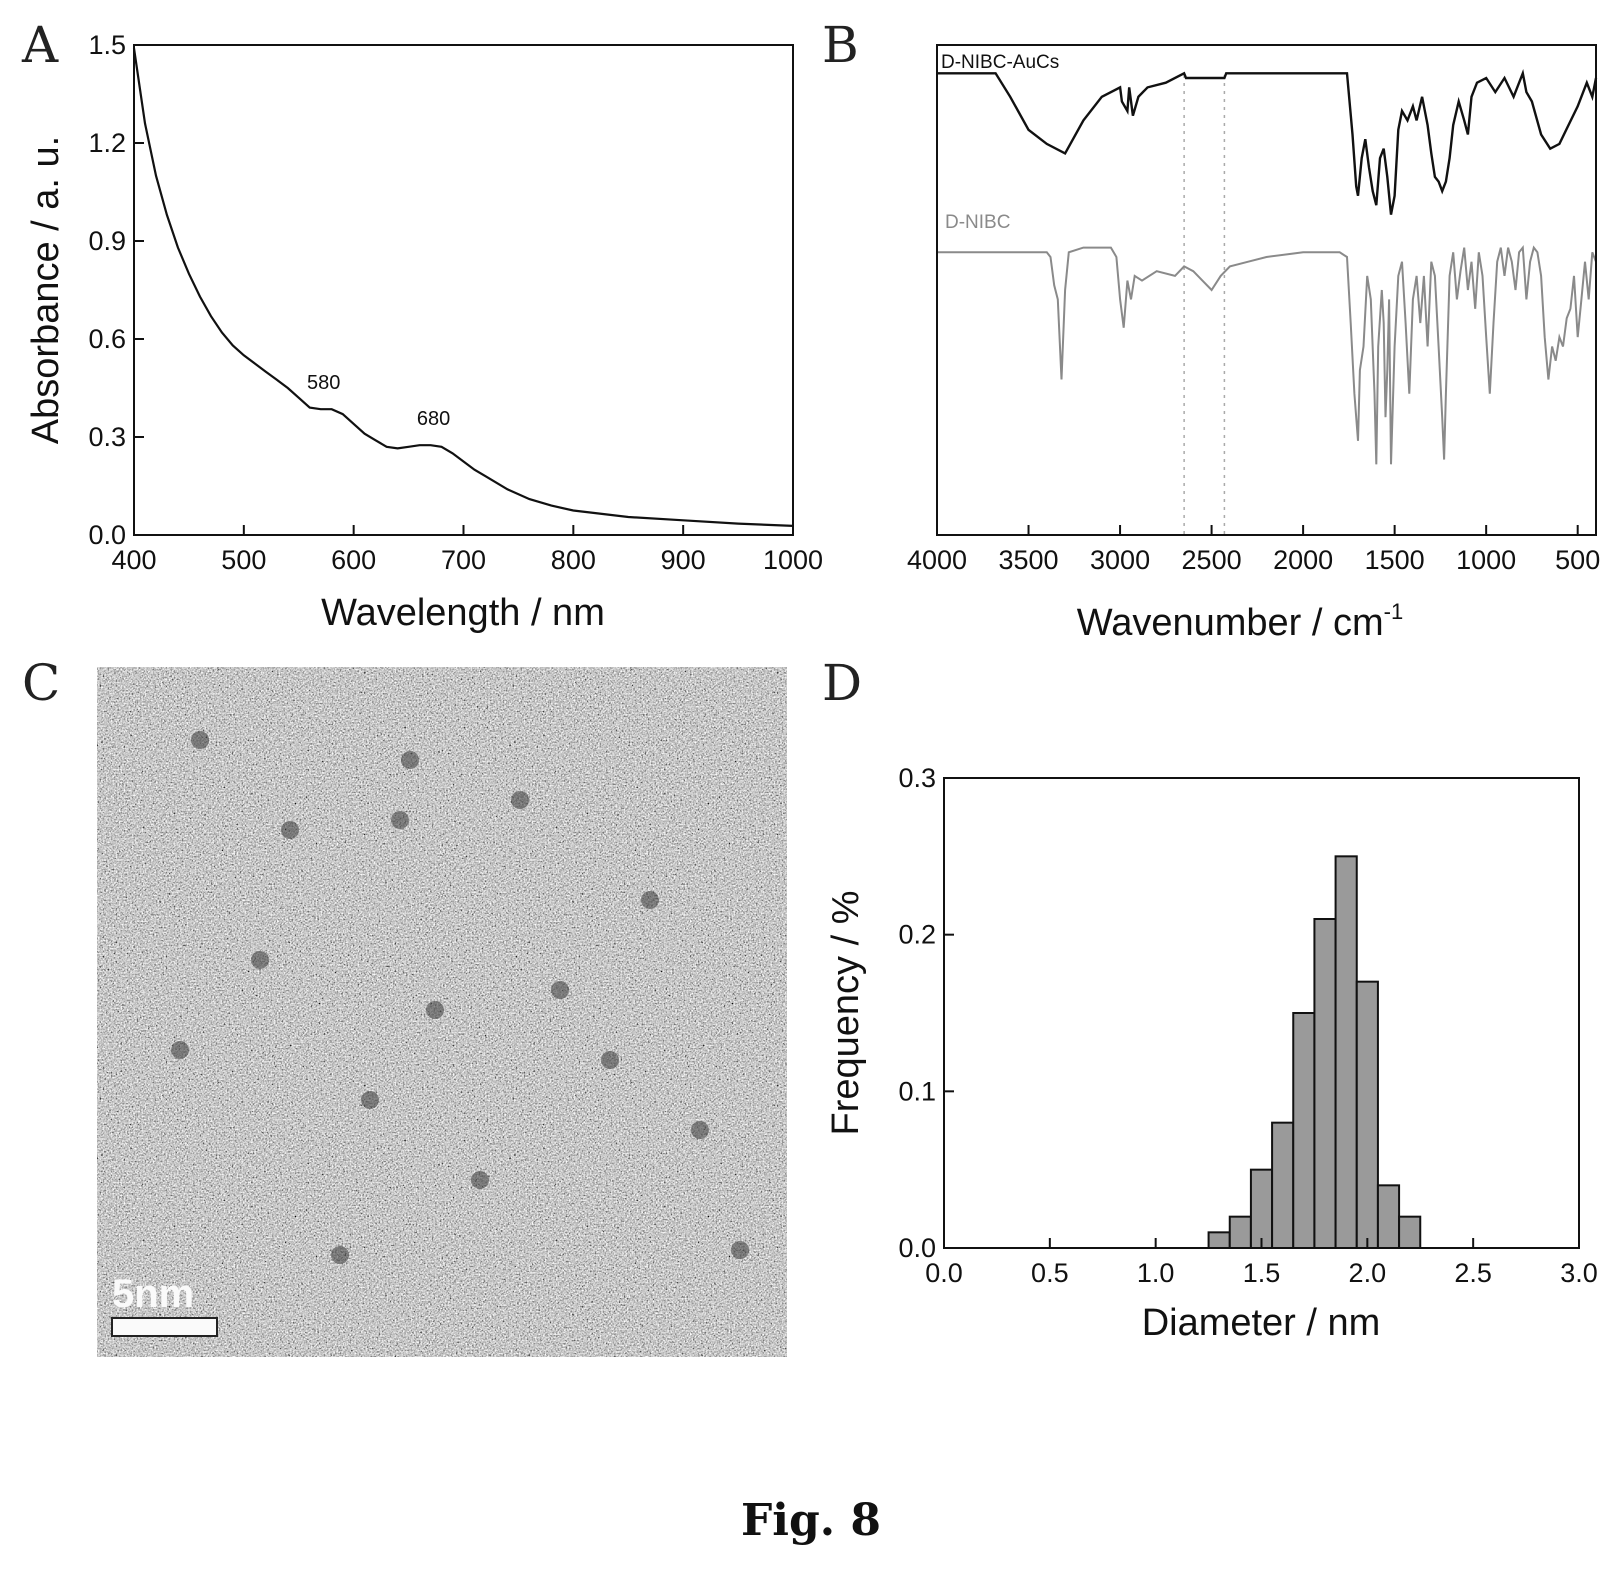  I want to click on d-y-tick-label: 0.1, so click(917, 1091).